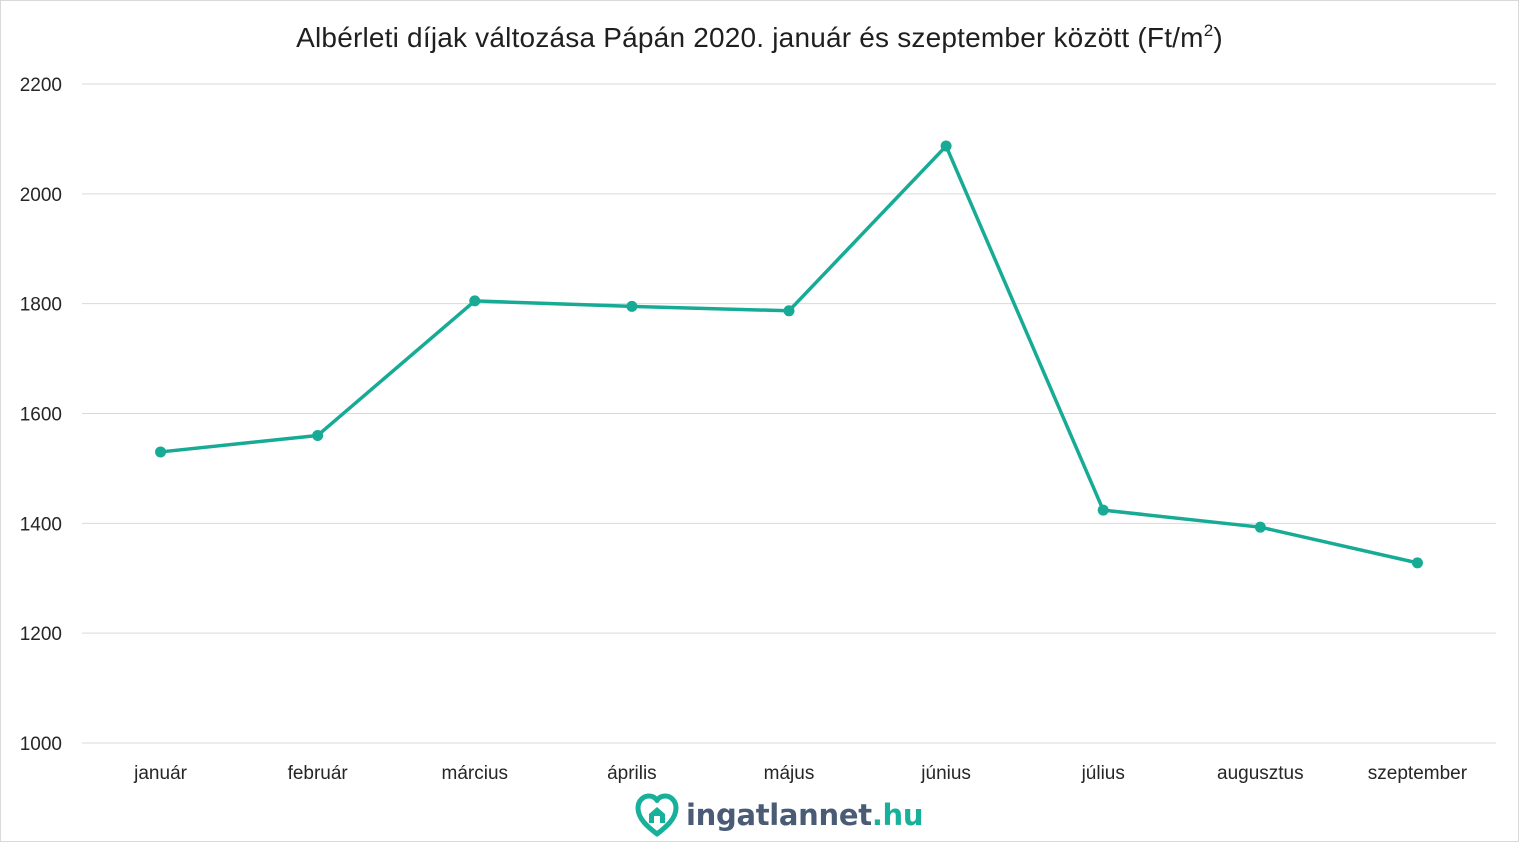 The width and height of the screenshot is (1519, 842). What do you see at coordinates (475, 773) in the screenshot?
I see `x-tick-label: március` at bounding box center [475, 773].